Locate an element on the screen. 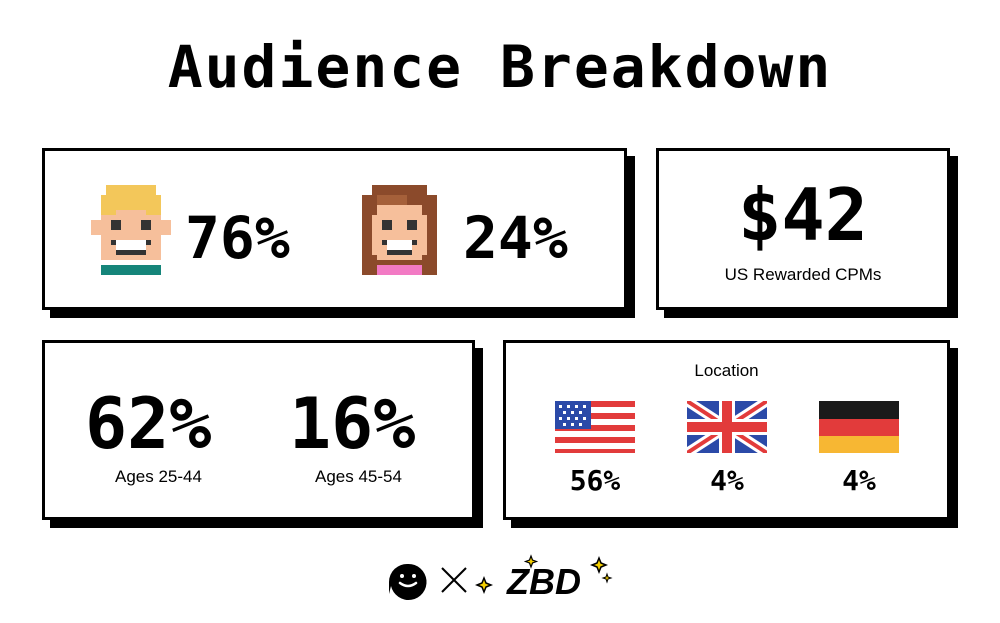 This screenshot has height=623, width=1000. female-percentage: 24% is located at coordinates (515, 238).